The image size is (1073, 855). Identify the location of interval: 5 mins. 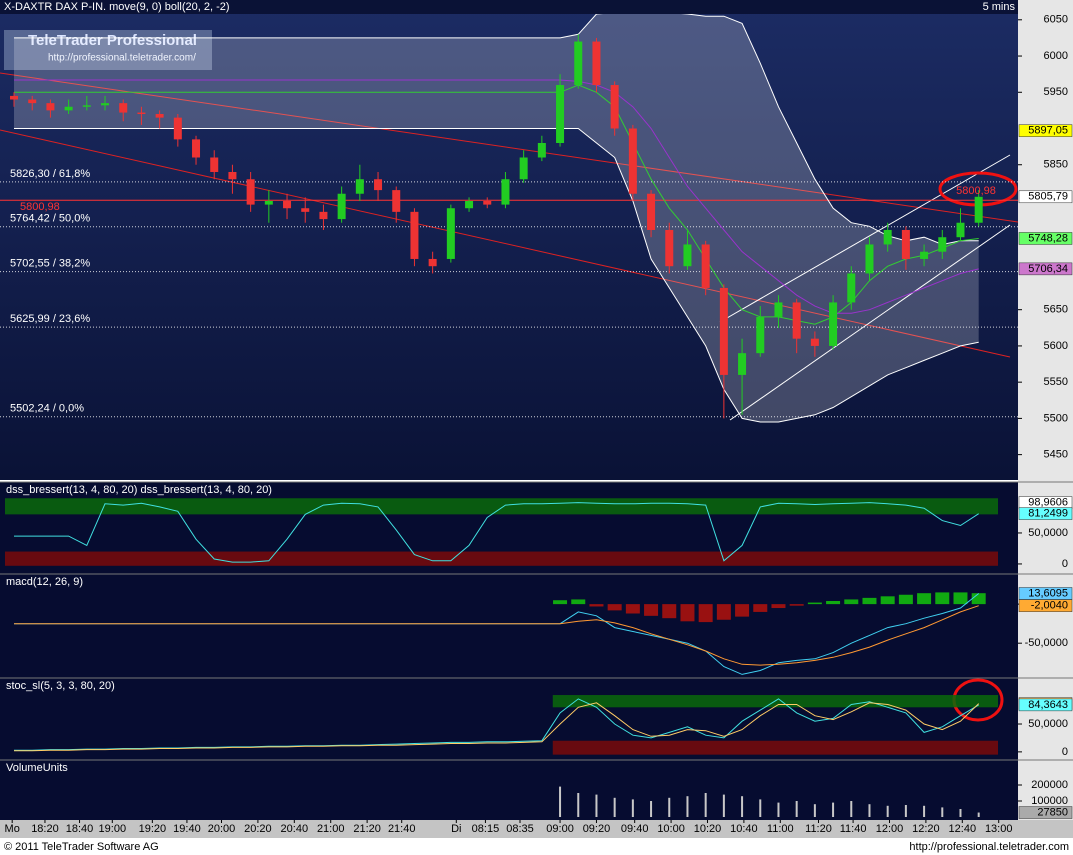
(999, 7).